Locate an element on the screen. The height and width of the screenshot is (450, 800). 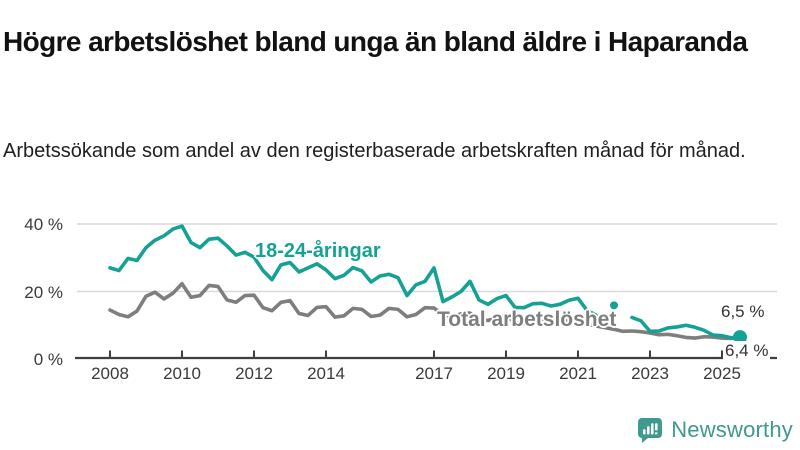
series-end-dot is located at coordinates (740, 337).